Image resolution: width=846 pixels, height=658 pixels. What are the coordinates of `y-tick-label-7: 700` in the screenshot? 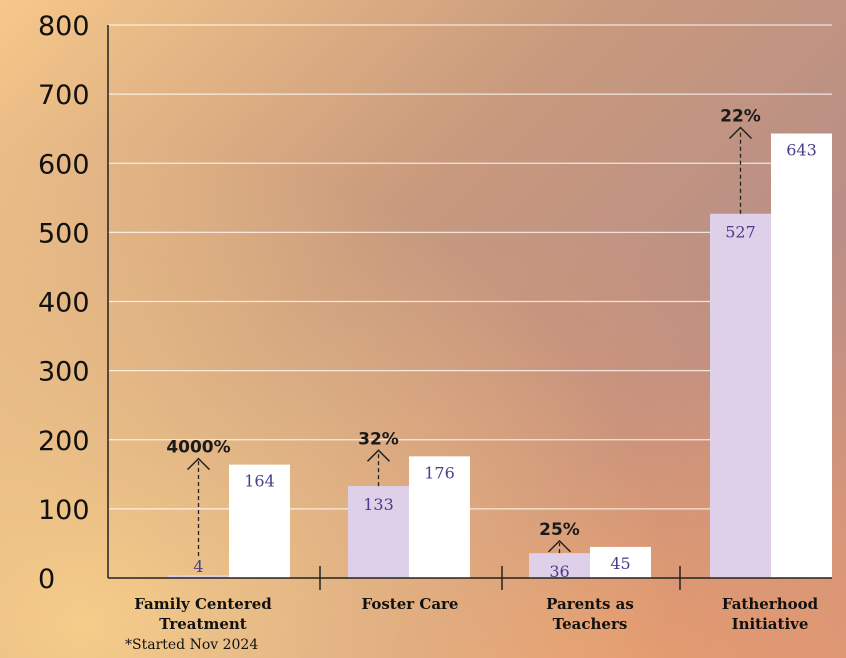 It's located at (64, 95).